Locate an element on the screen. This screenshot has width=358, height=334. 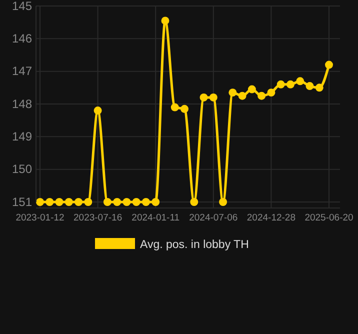
y-tick-label: 150 is located at coordinates (22, 169).